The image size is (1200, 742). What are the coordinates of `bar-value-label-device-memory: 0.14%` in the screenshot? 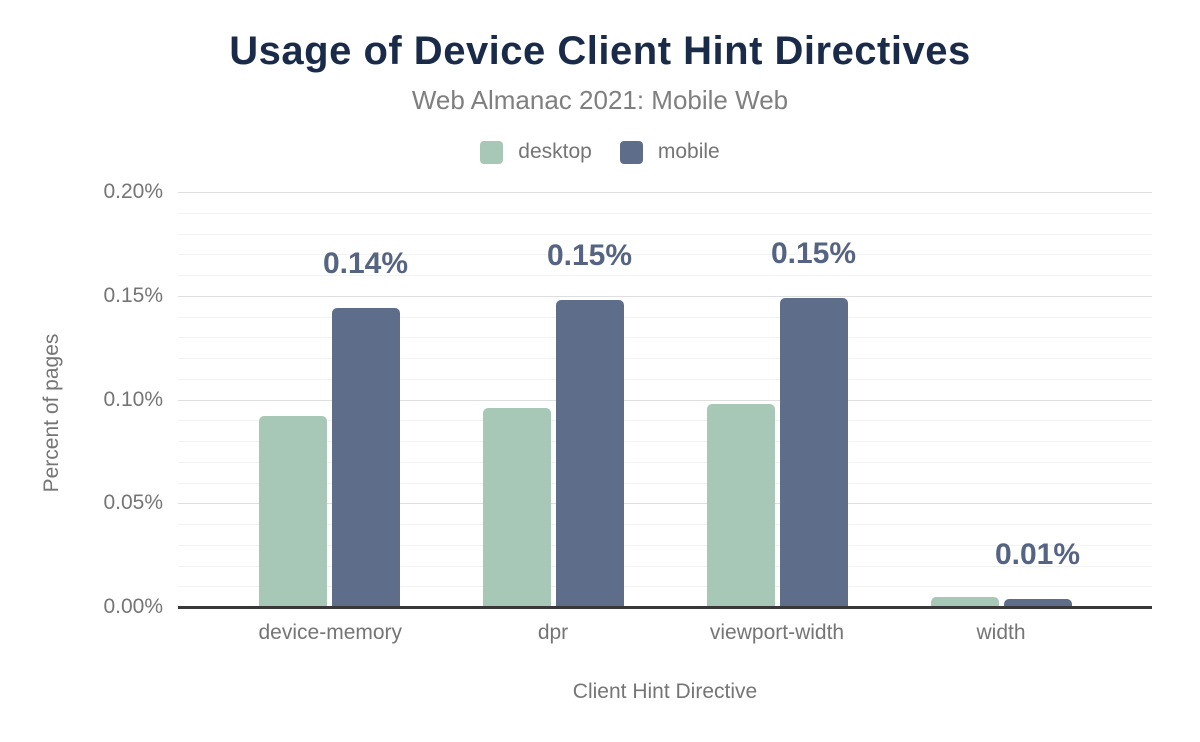 It's located at (365, 264).